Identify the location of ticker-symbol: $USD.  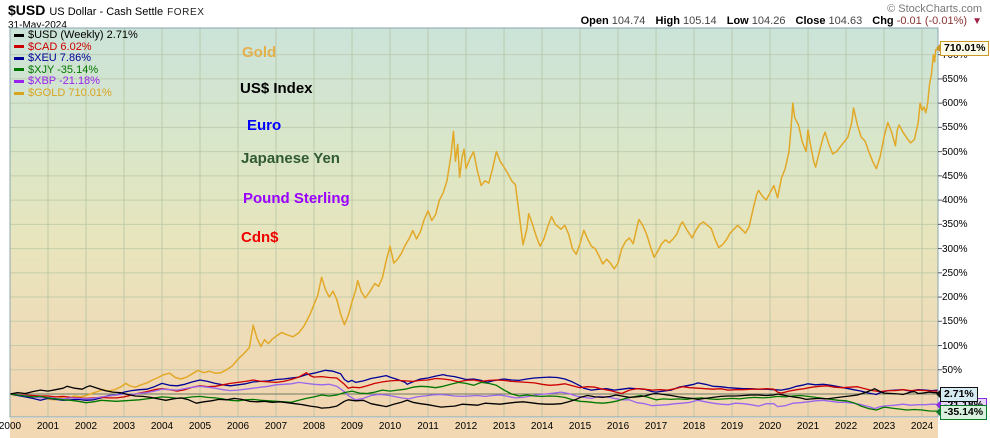
(27, 10).